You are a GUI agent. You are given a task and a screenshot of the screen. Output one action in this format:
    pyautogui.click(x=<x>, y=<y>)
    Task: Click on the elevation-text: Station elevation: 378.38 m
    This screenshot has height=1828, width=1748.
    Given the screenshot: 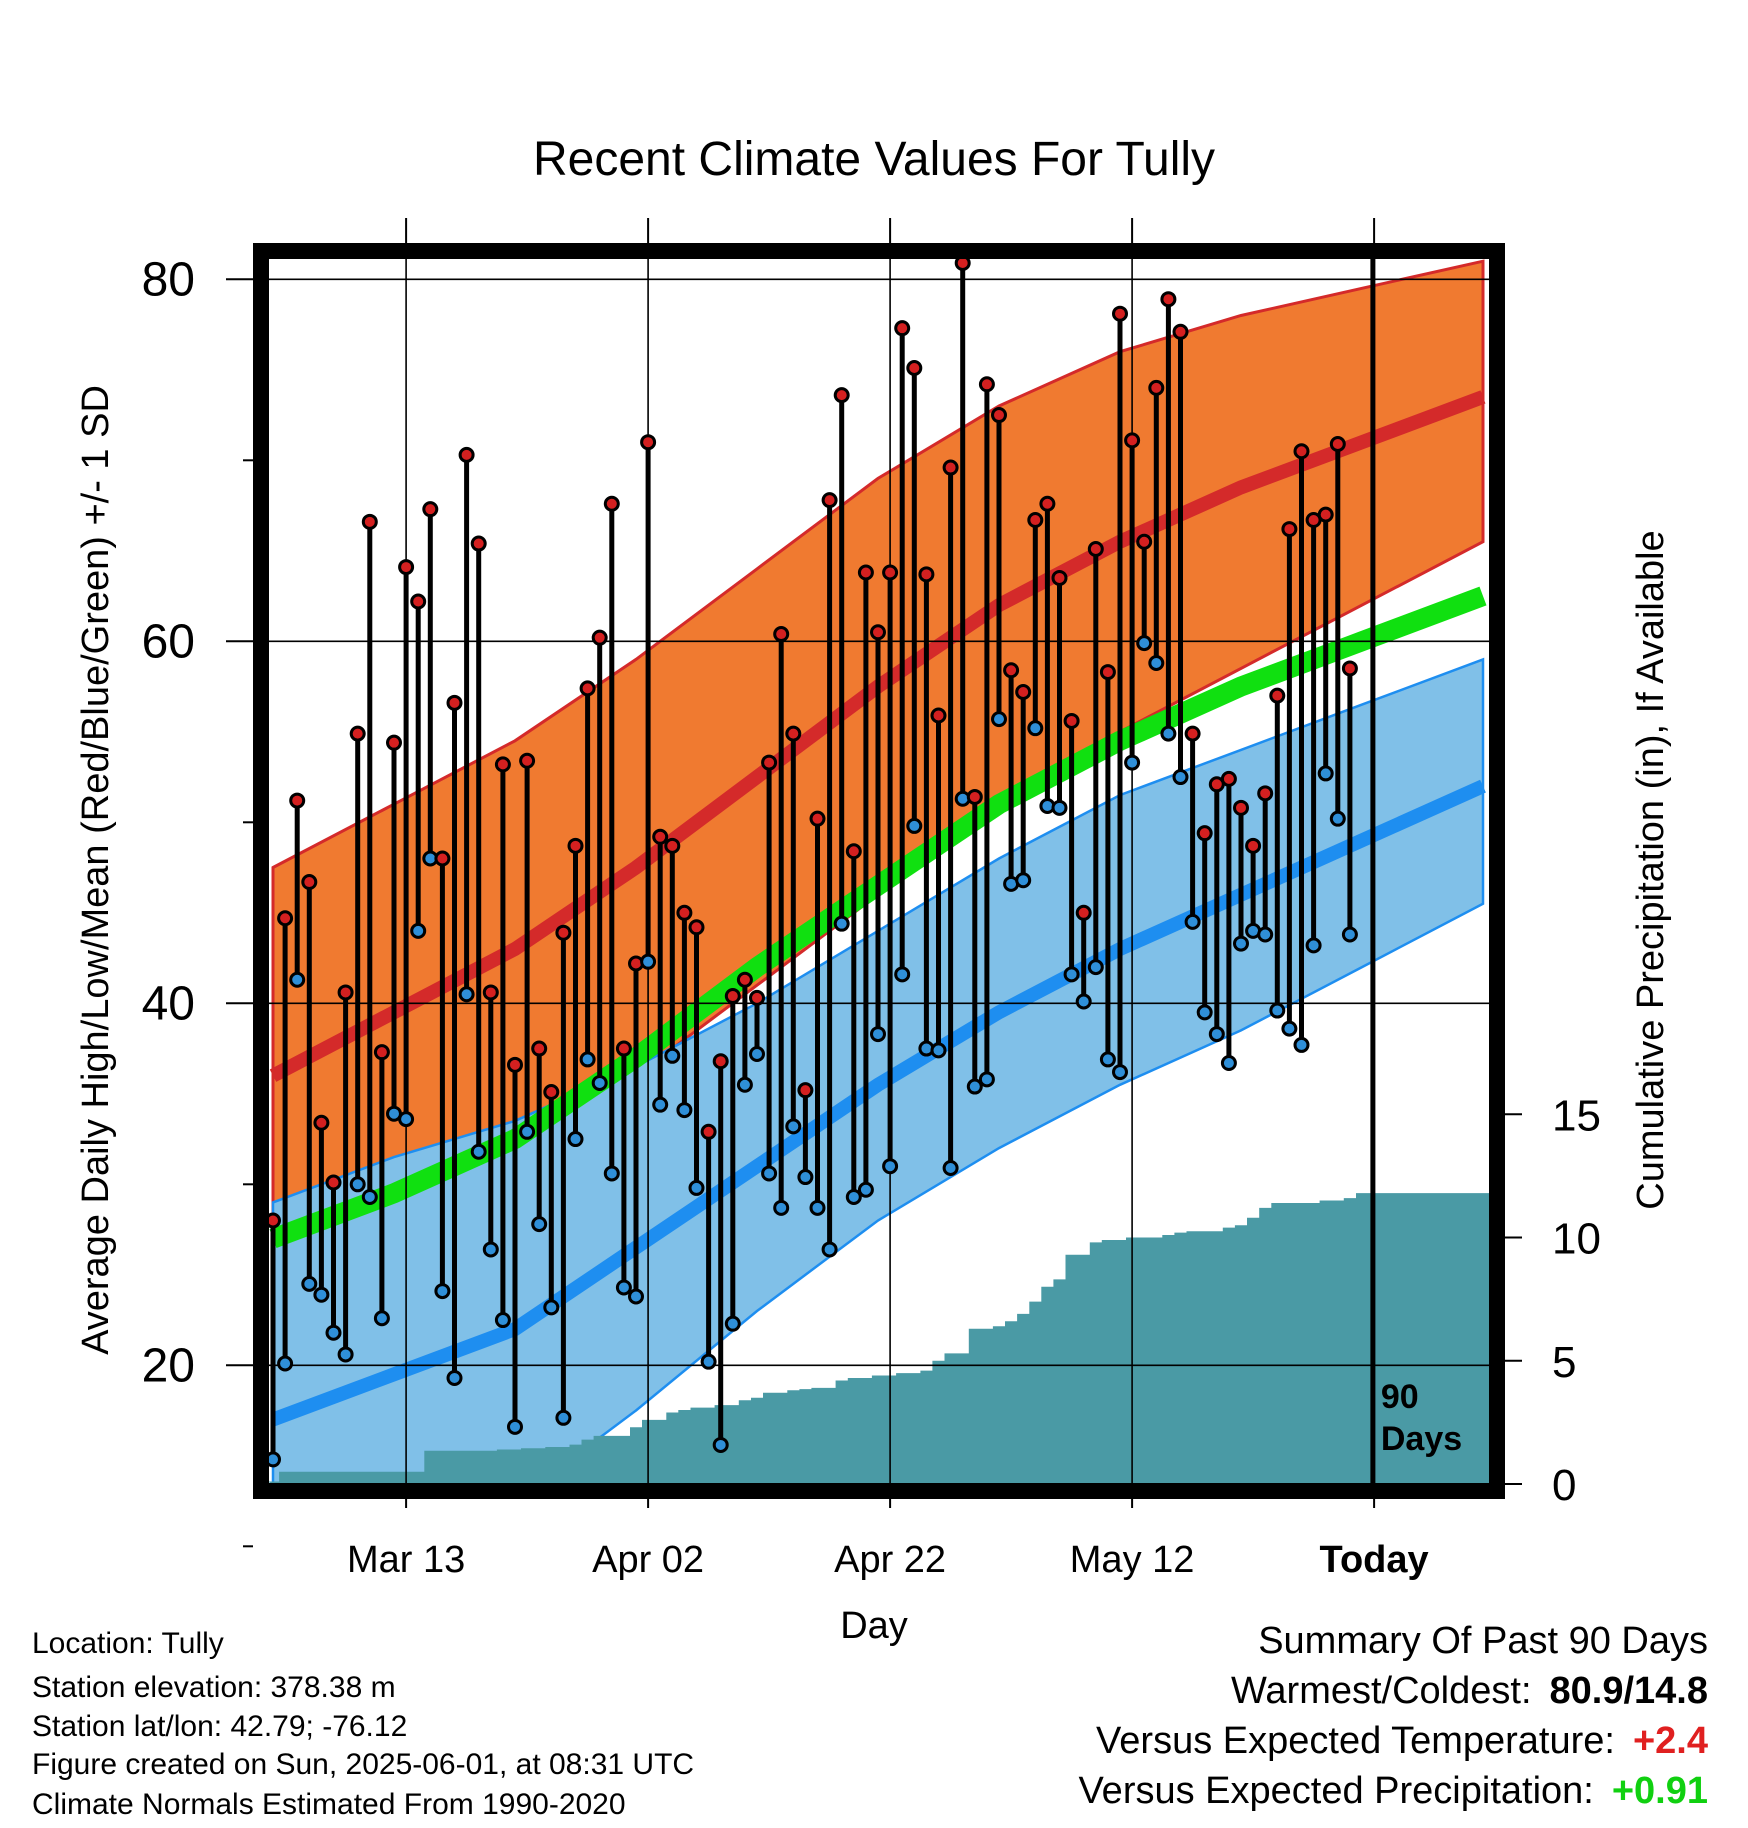 What is the action you would take?
    pyautogui.click(x=214, y=1687)
    